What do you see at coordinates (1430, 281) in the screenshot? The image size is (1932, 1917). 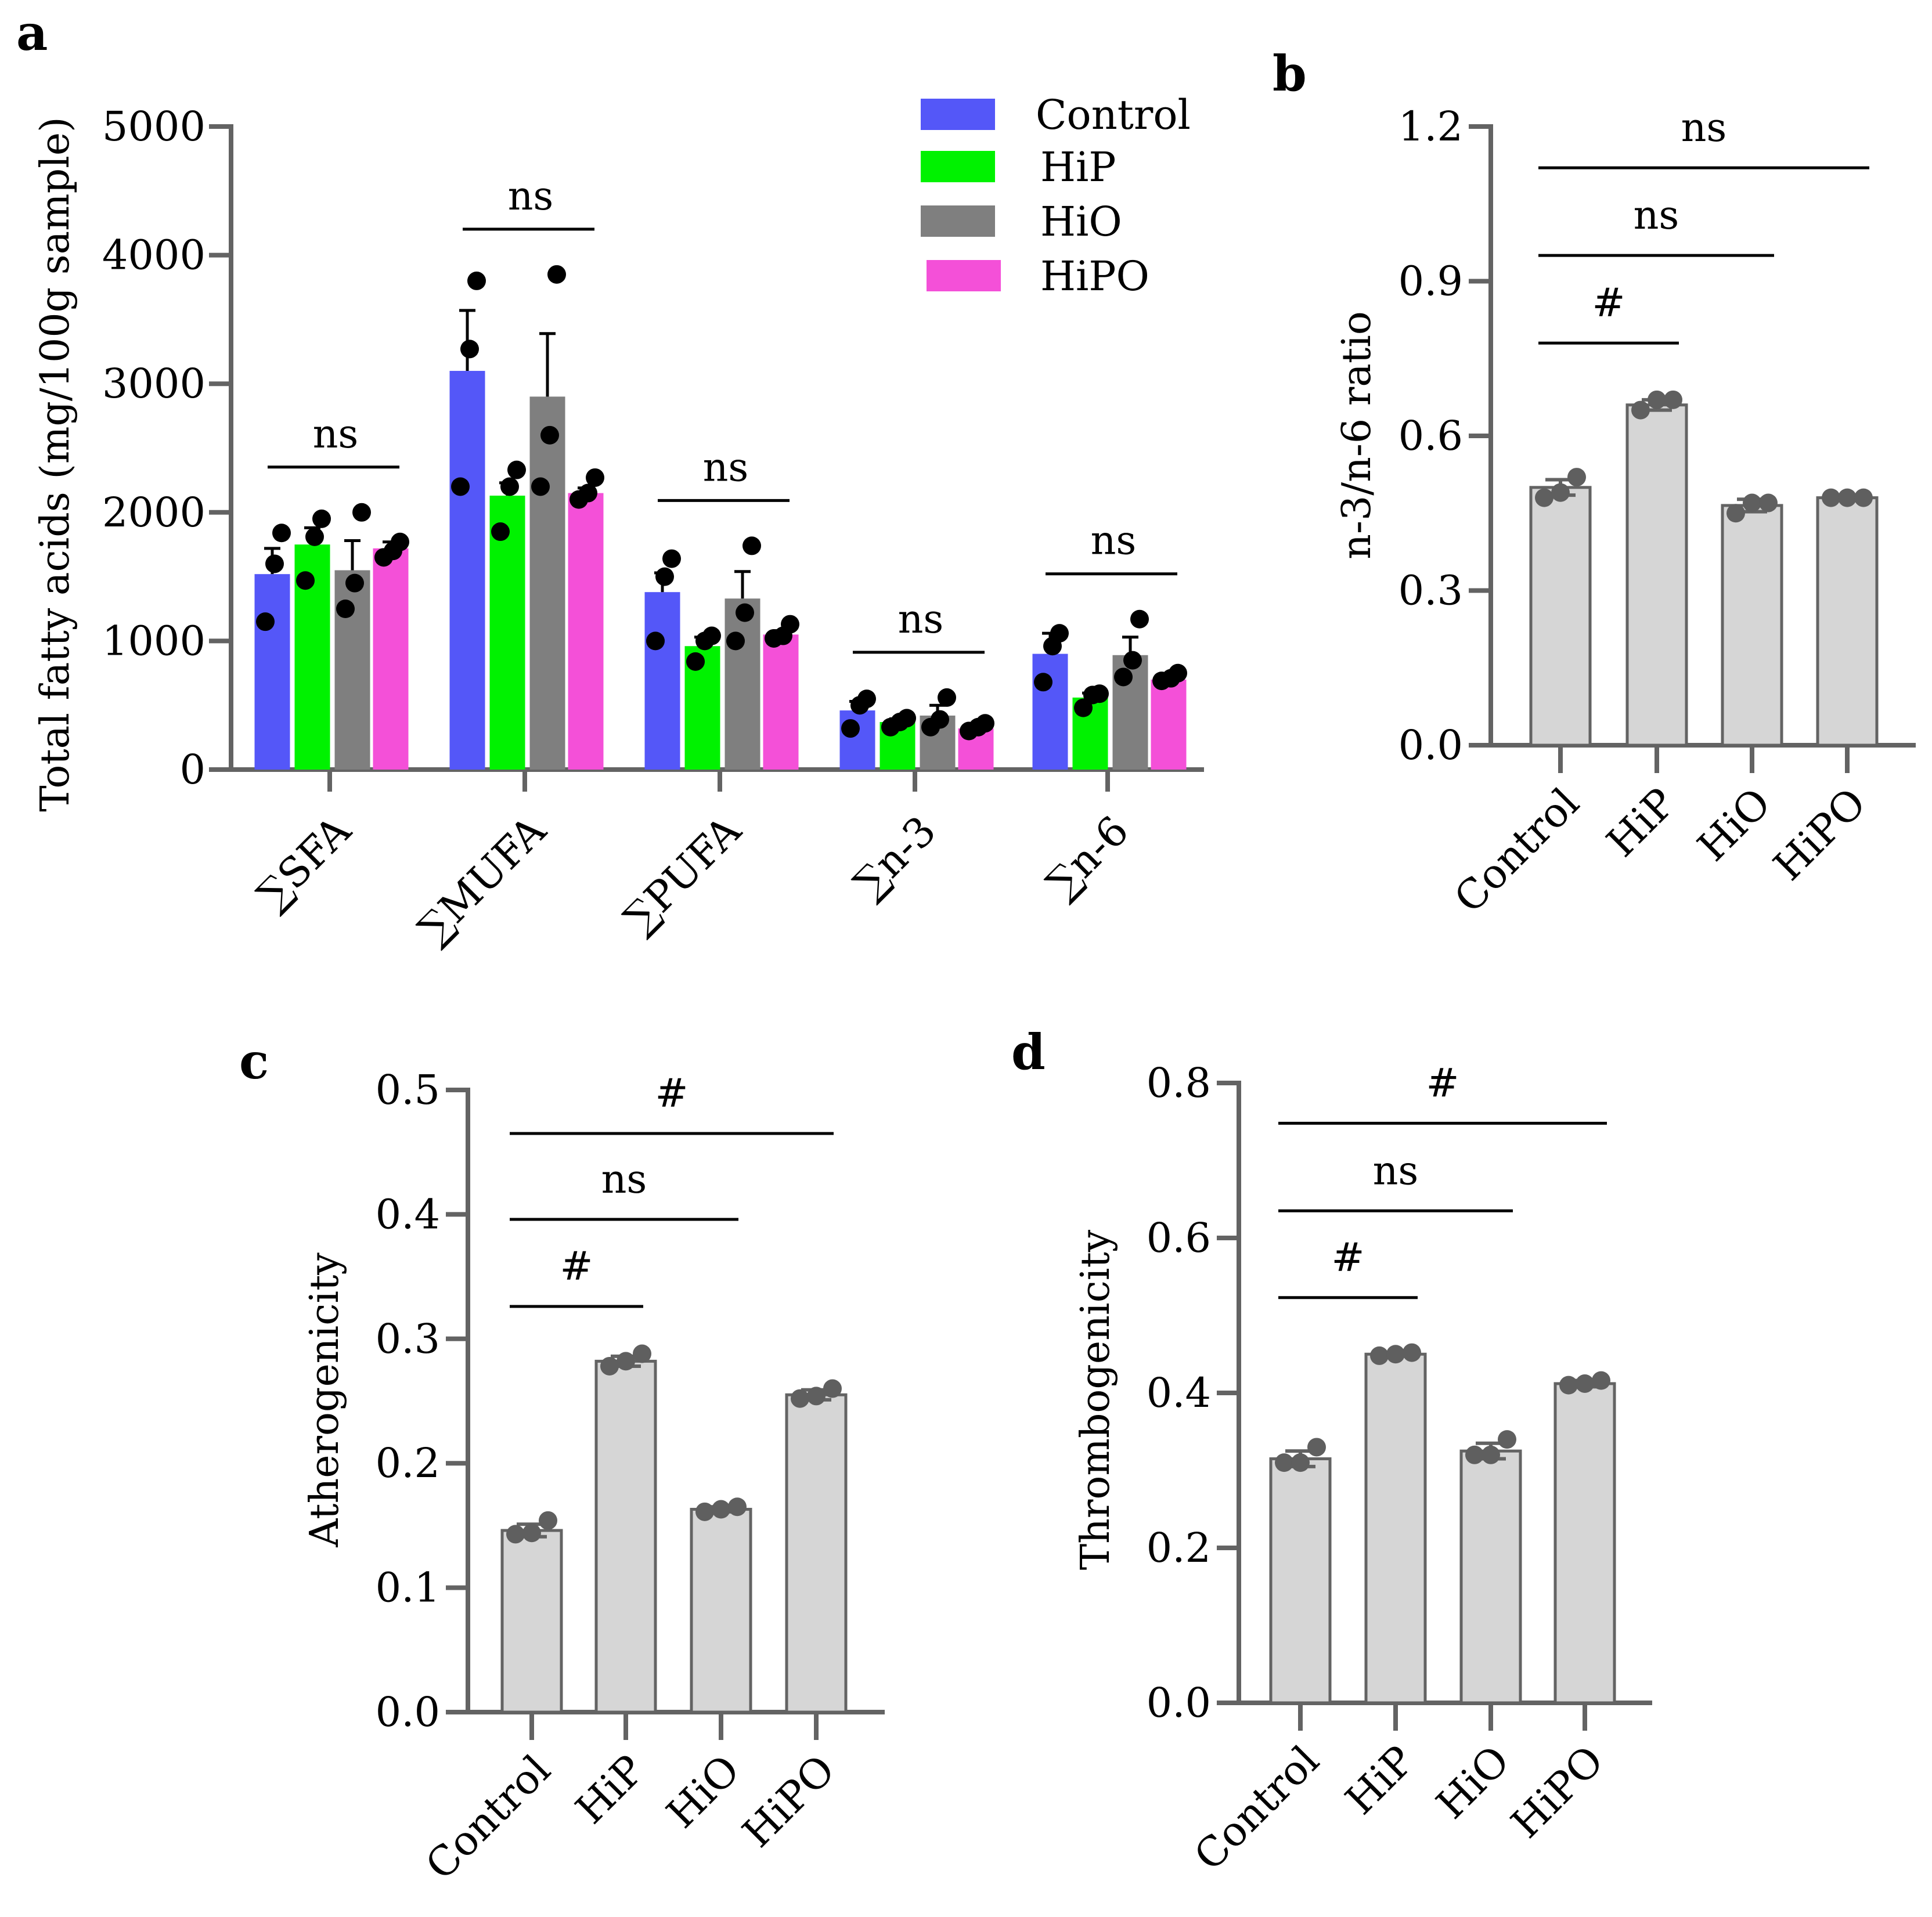 I see `y-tick-label: 0.9` at bounding box center [1430, 281].